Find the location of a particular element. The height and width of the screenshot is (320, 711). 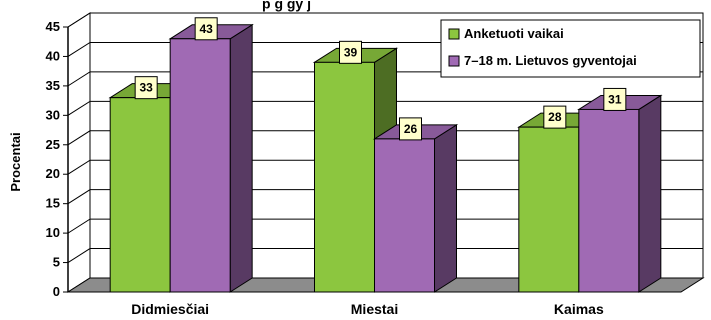

legend-label-lietuvos-gyventojai: 7–18 m. Lietuvos gyventojai is located at coordinates (550, 60).